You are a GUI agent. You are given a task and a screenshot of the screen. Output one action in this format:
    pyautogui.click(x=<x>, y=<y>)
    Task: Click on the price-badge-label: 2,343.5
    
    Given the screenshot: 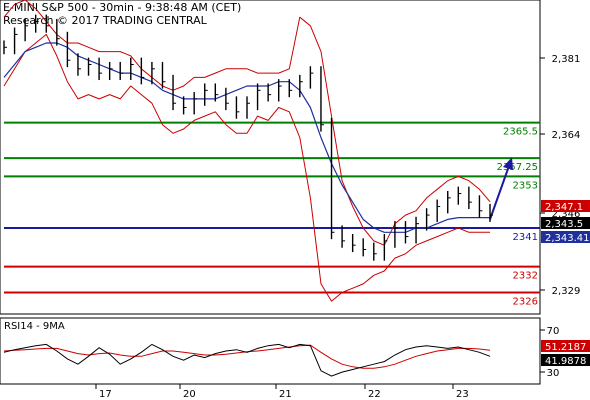 What is the action you would take?
    pyautogui.click(x=564, y=224)
    